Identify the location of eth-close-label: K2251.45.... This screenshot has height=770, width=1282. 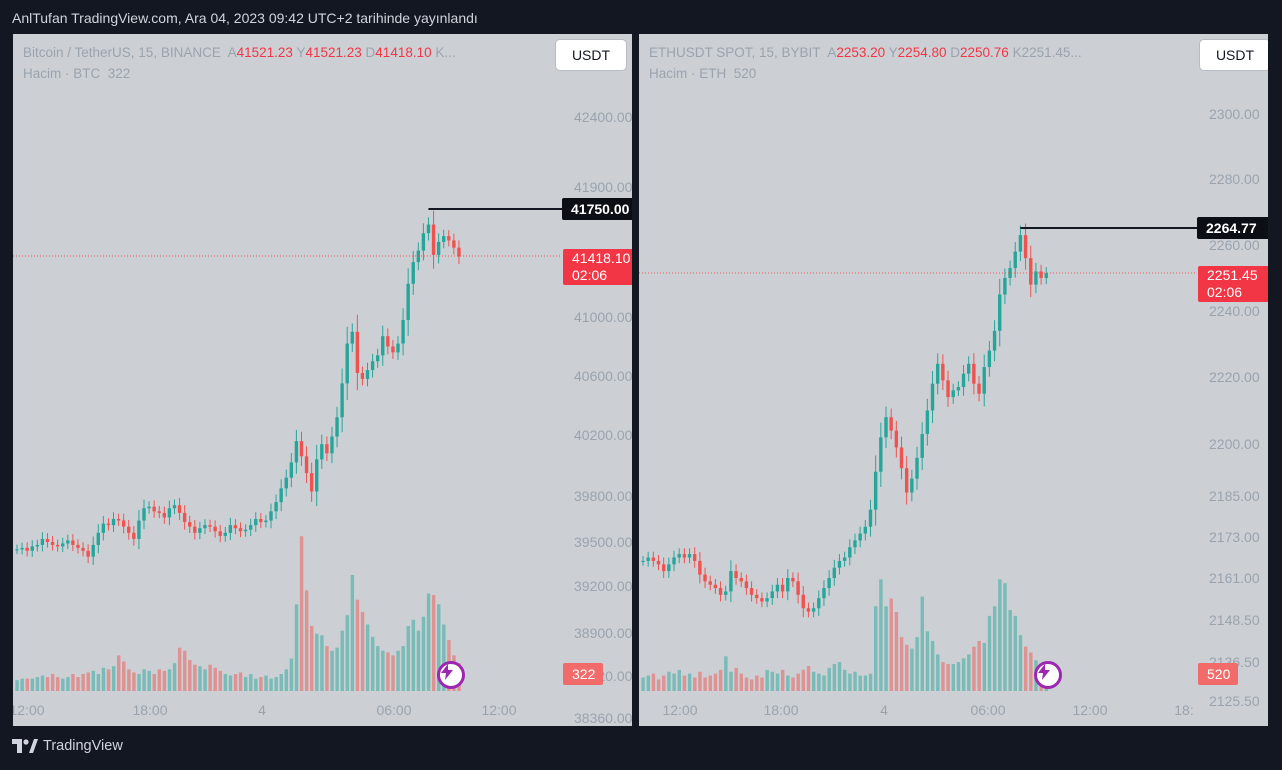
(1047, 52).